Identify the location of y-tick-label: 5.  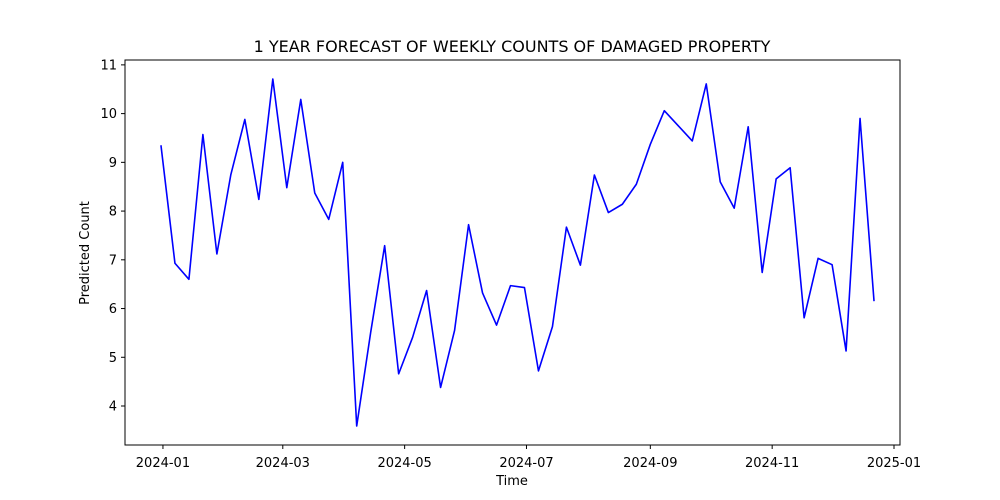
(113, 358).